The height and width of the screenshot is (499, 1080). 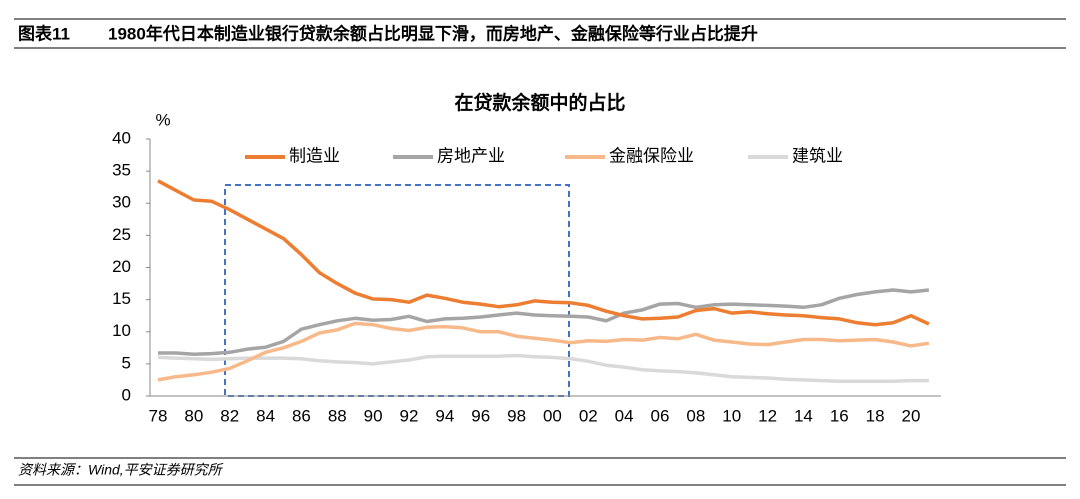 What do you see at coordinates (767, 415) in the screenshot?
I see `x-tick-label: 12` at bounding box center [767, 415].